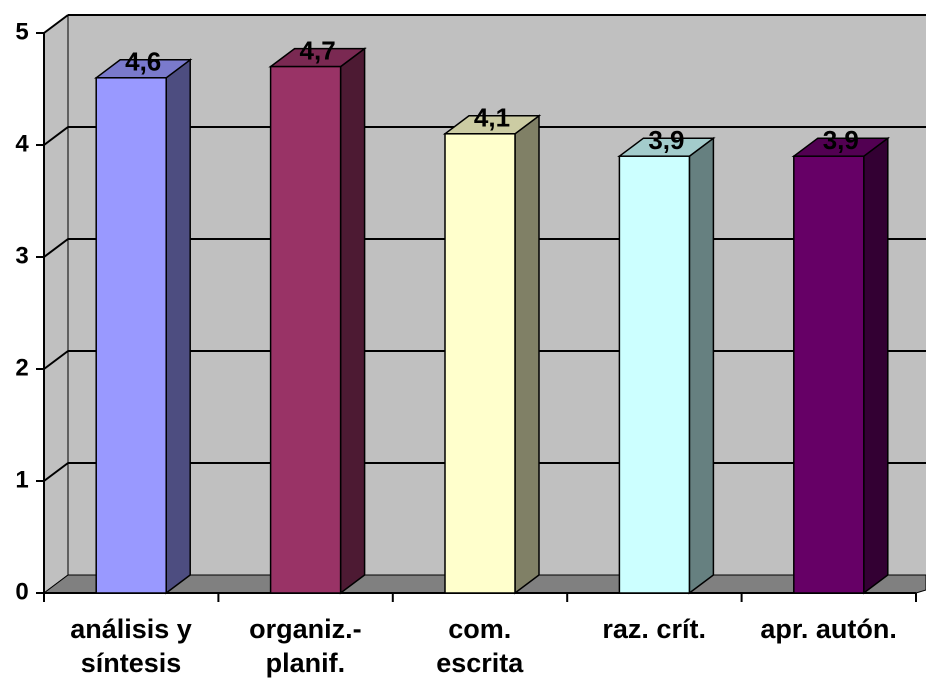  What do you see at coordinates (480, 646) in the screenshot?
I see `x-tick-label: com. escrita` at bounding box center [480, 646].